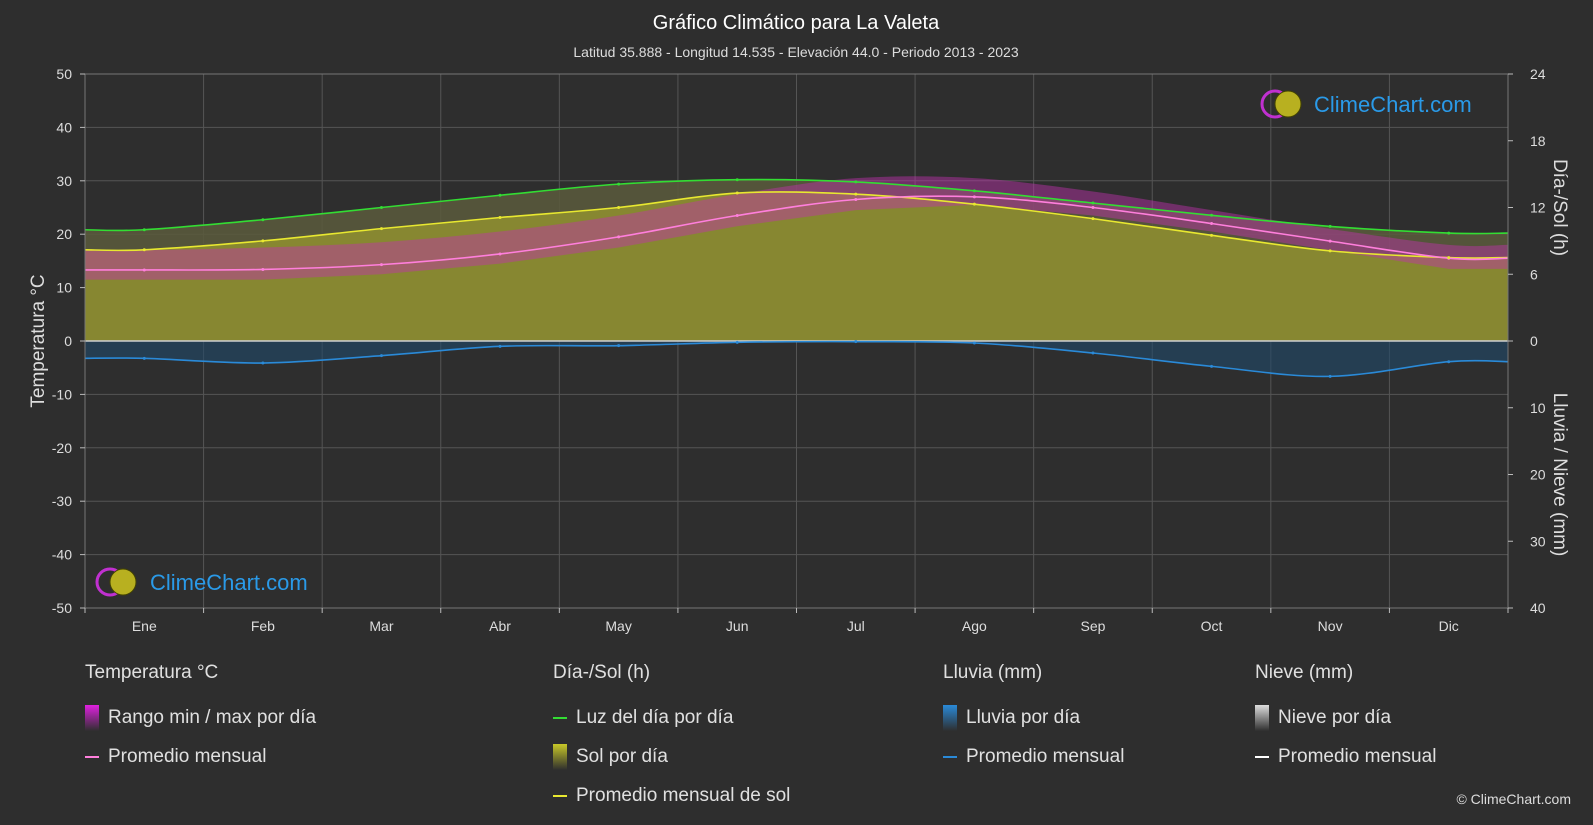 This screenshot has width=1593, height=825. Describe the element at coordinates (152, 672) in the screenshot. I see `legend-group-title: Temperatura °C` at that location.